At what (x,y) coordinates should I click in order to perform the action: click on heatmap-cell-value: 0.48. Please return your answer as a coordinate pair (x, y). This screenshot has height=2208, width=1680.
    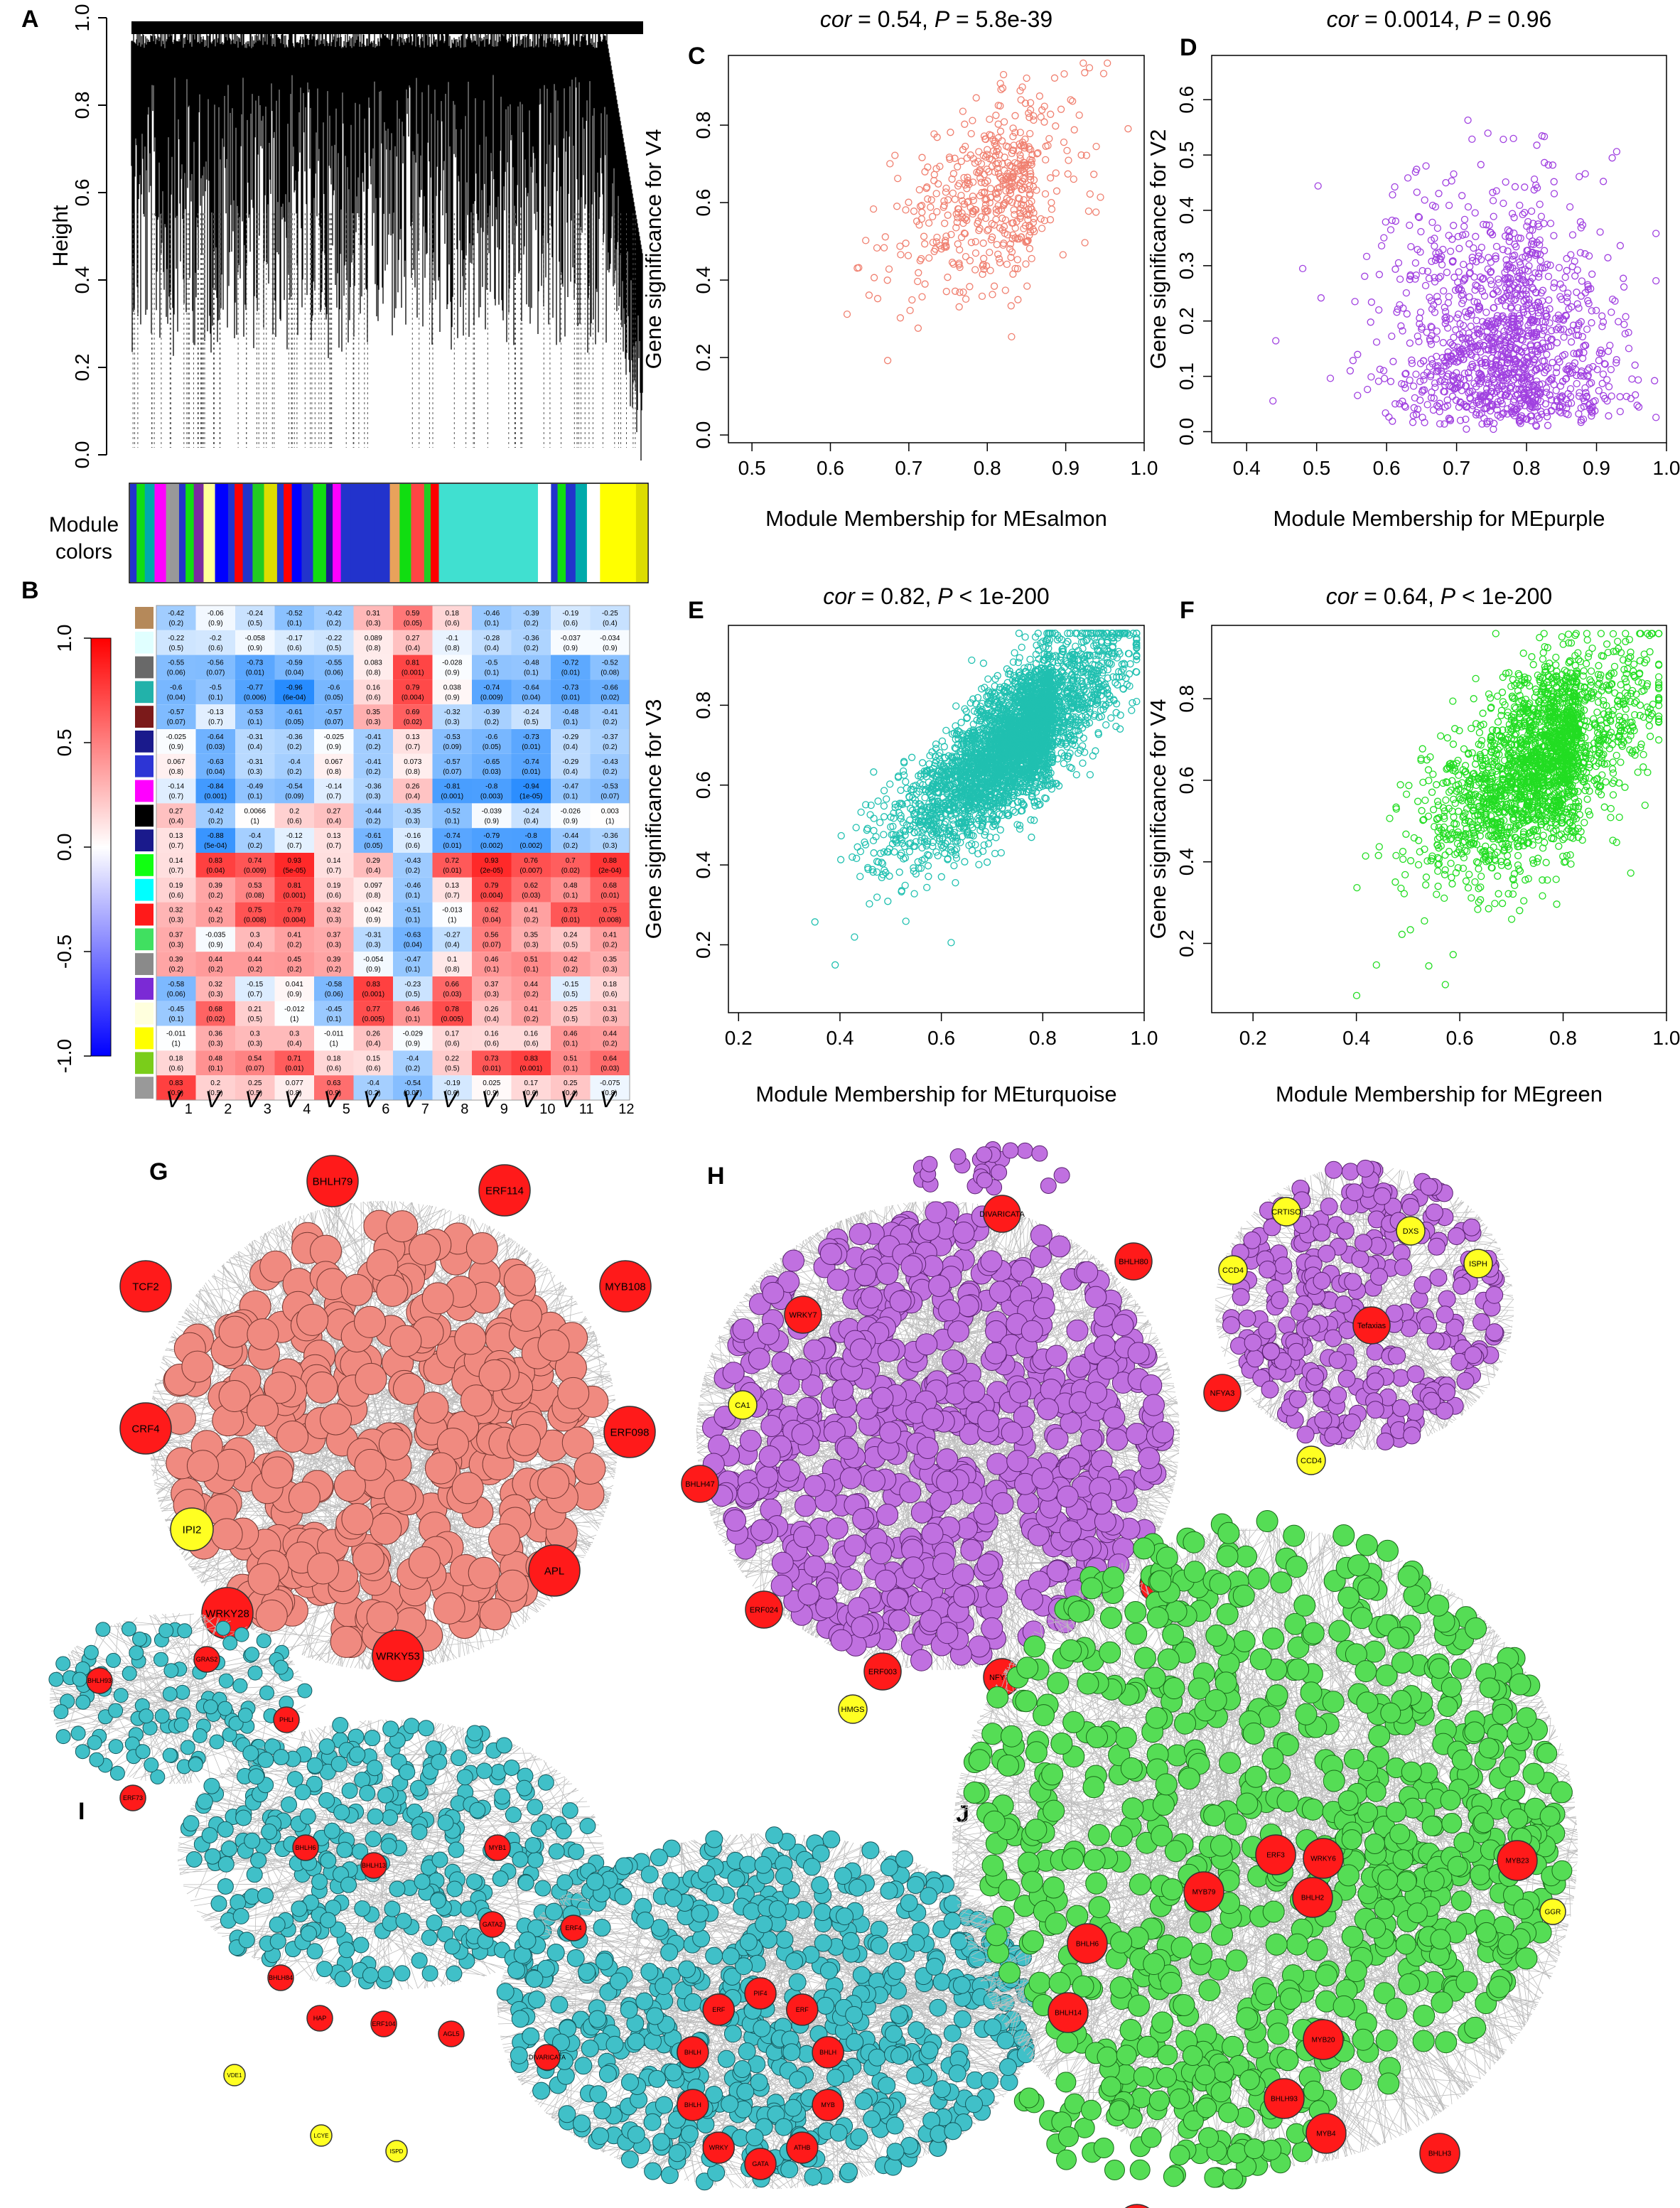
    Looking at the image, I should click on (571, 886).